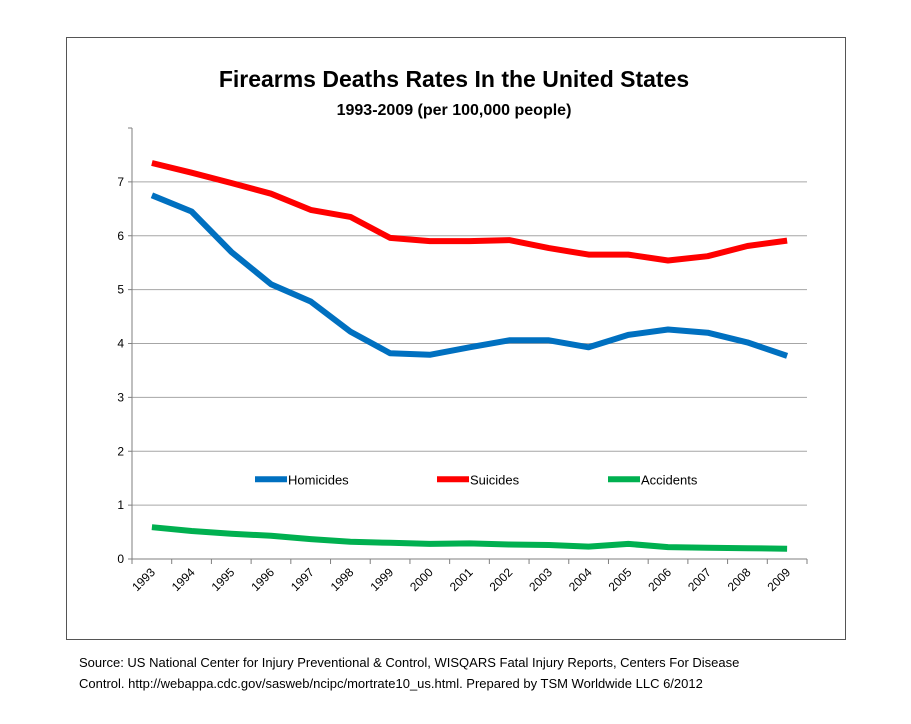  I want to click on x-tick-label: 1997, so click(302, 579).